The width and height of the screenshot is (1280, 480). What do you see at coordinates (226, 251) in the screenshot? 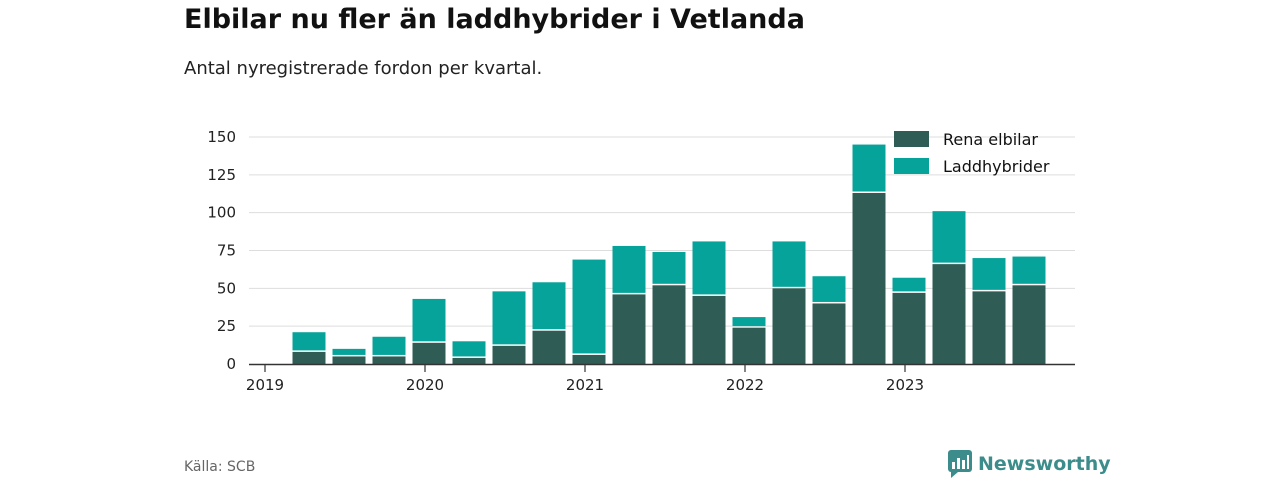
I see `y-tick-label: 75` at bounding box center [226, 251].